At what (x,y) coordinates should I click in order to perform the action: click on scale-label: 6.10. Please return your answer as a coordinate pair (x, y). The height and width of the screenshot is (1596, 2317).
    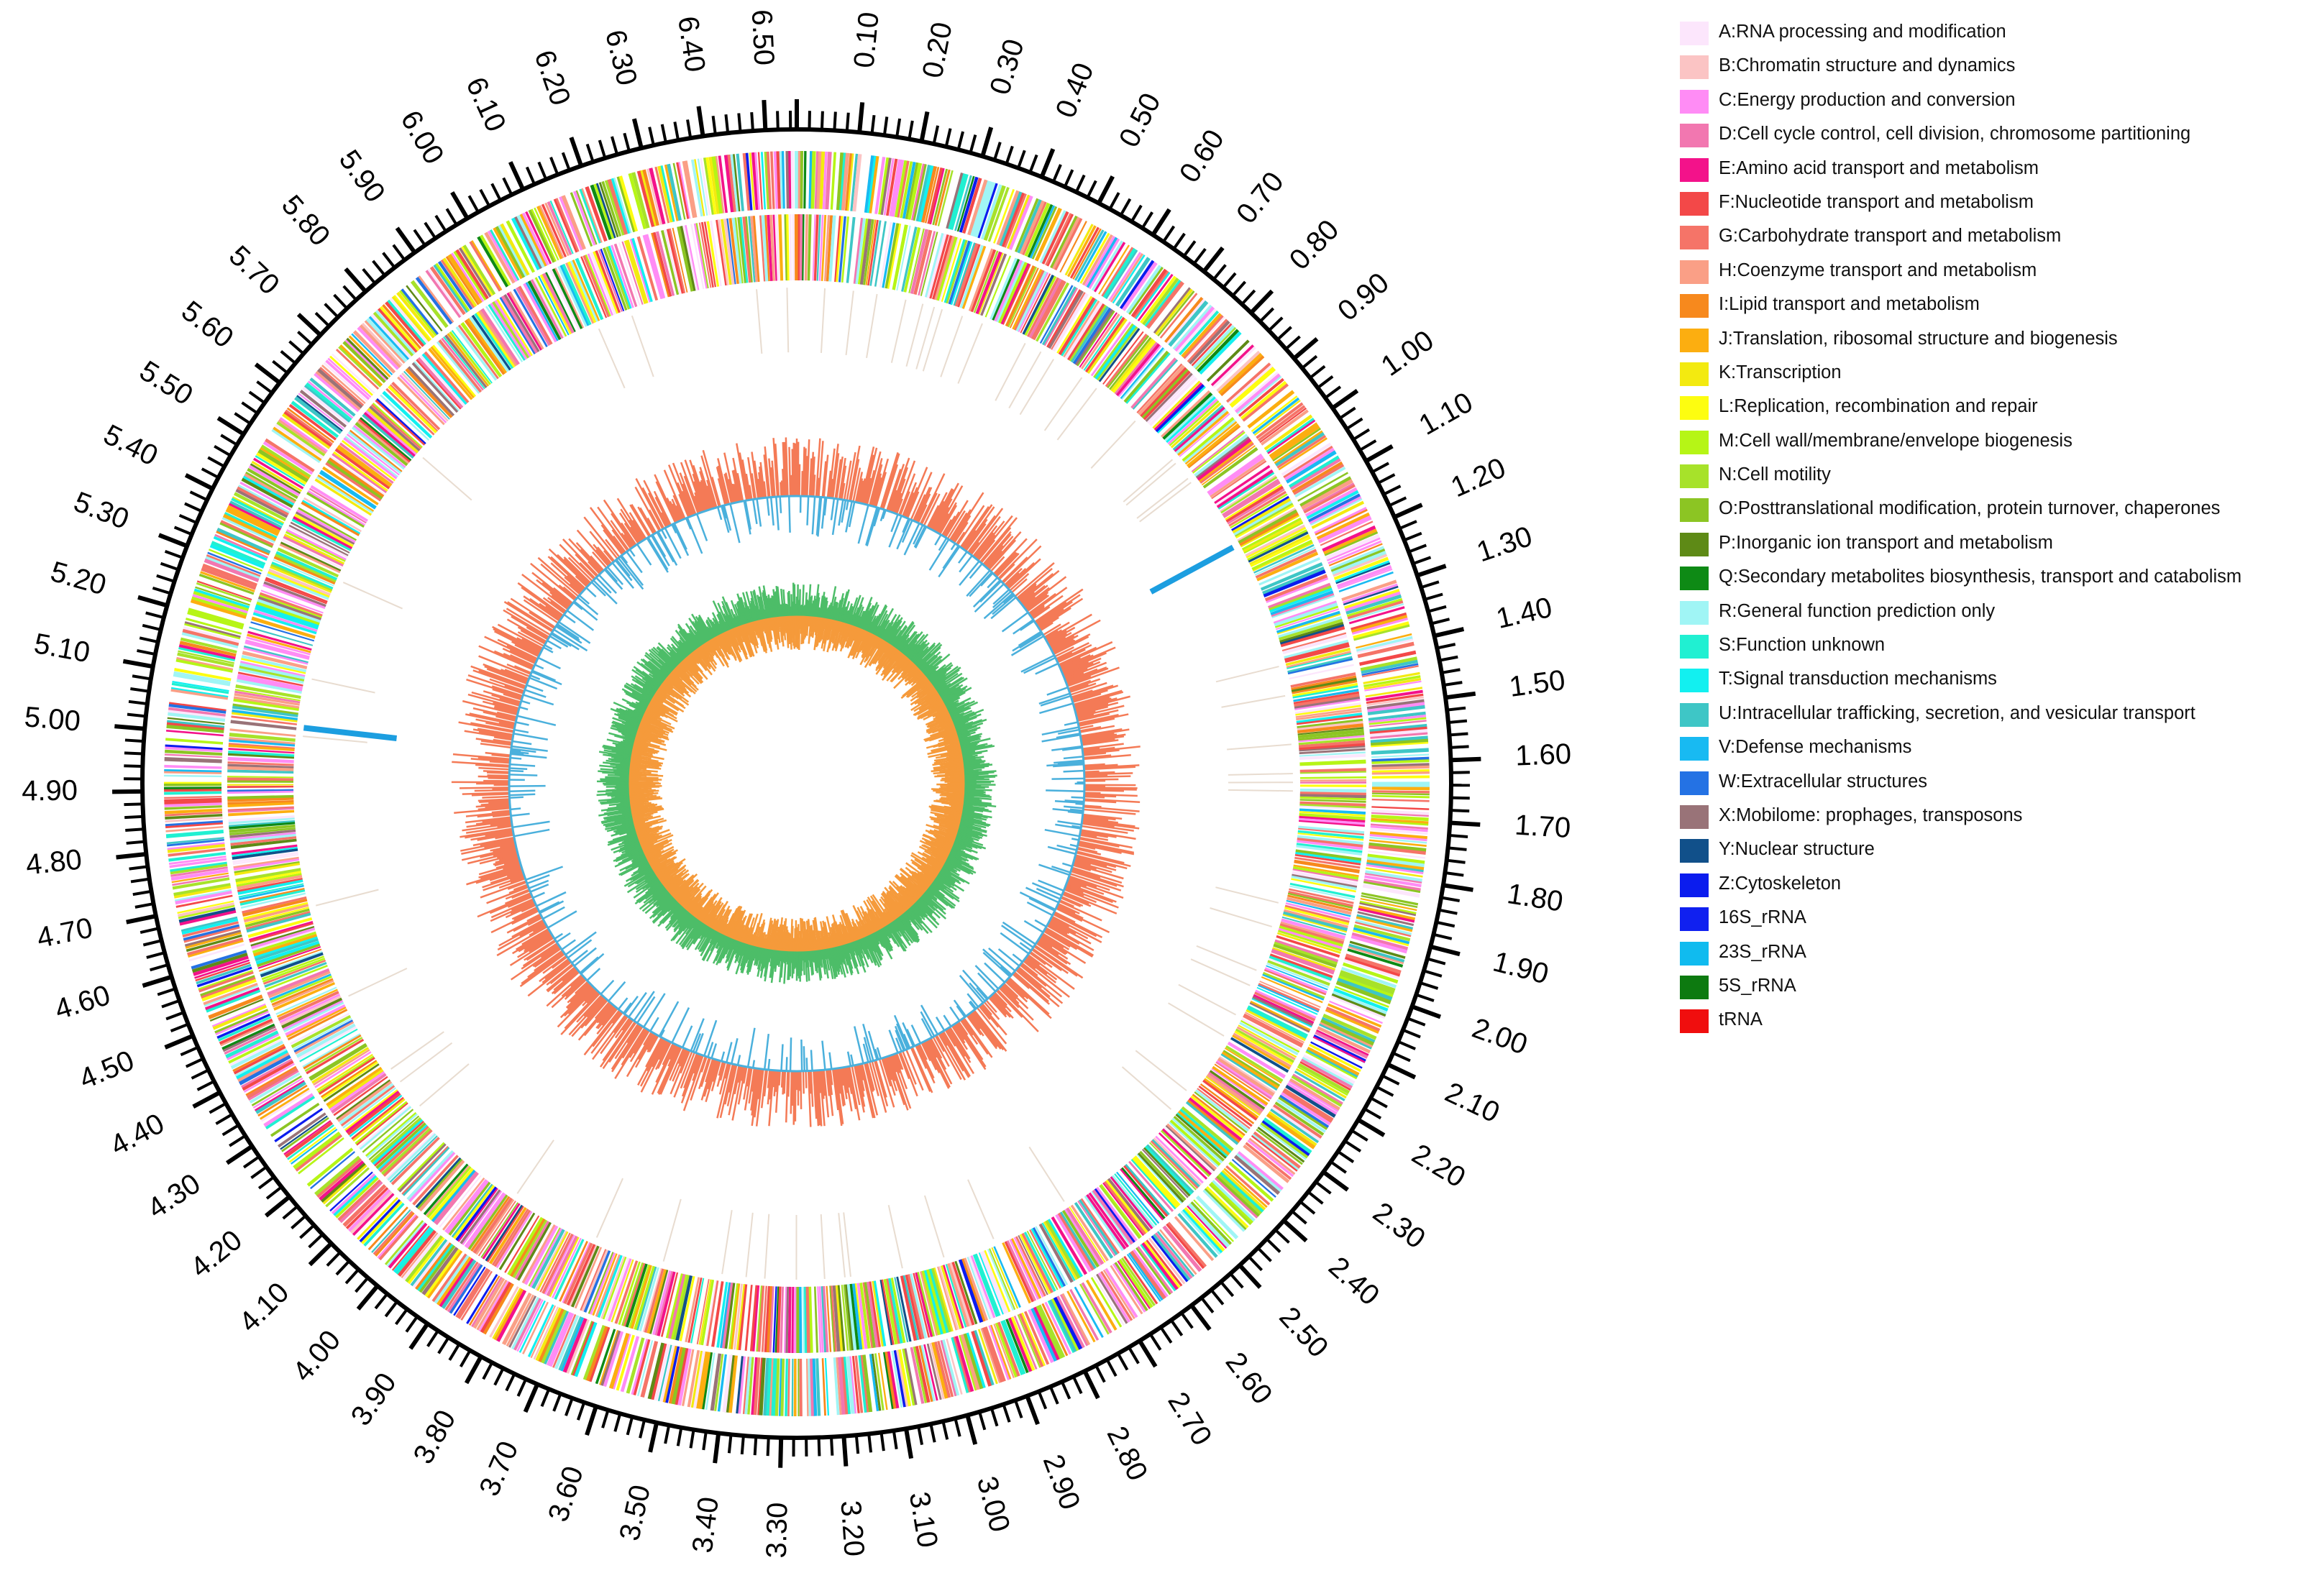
    Looking at the image, I should click on (486, 105).